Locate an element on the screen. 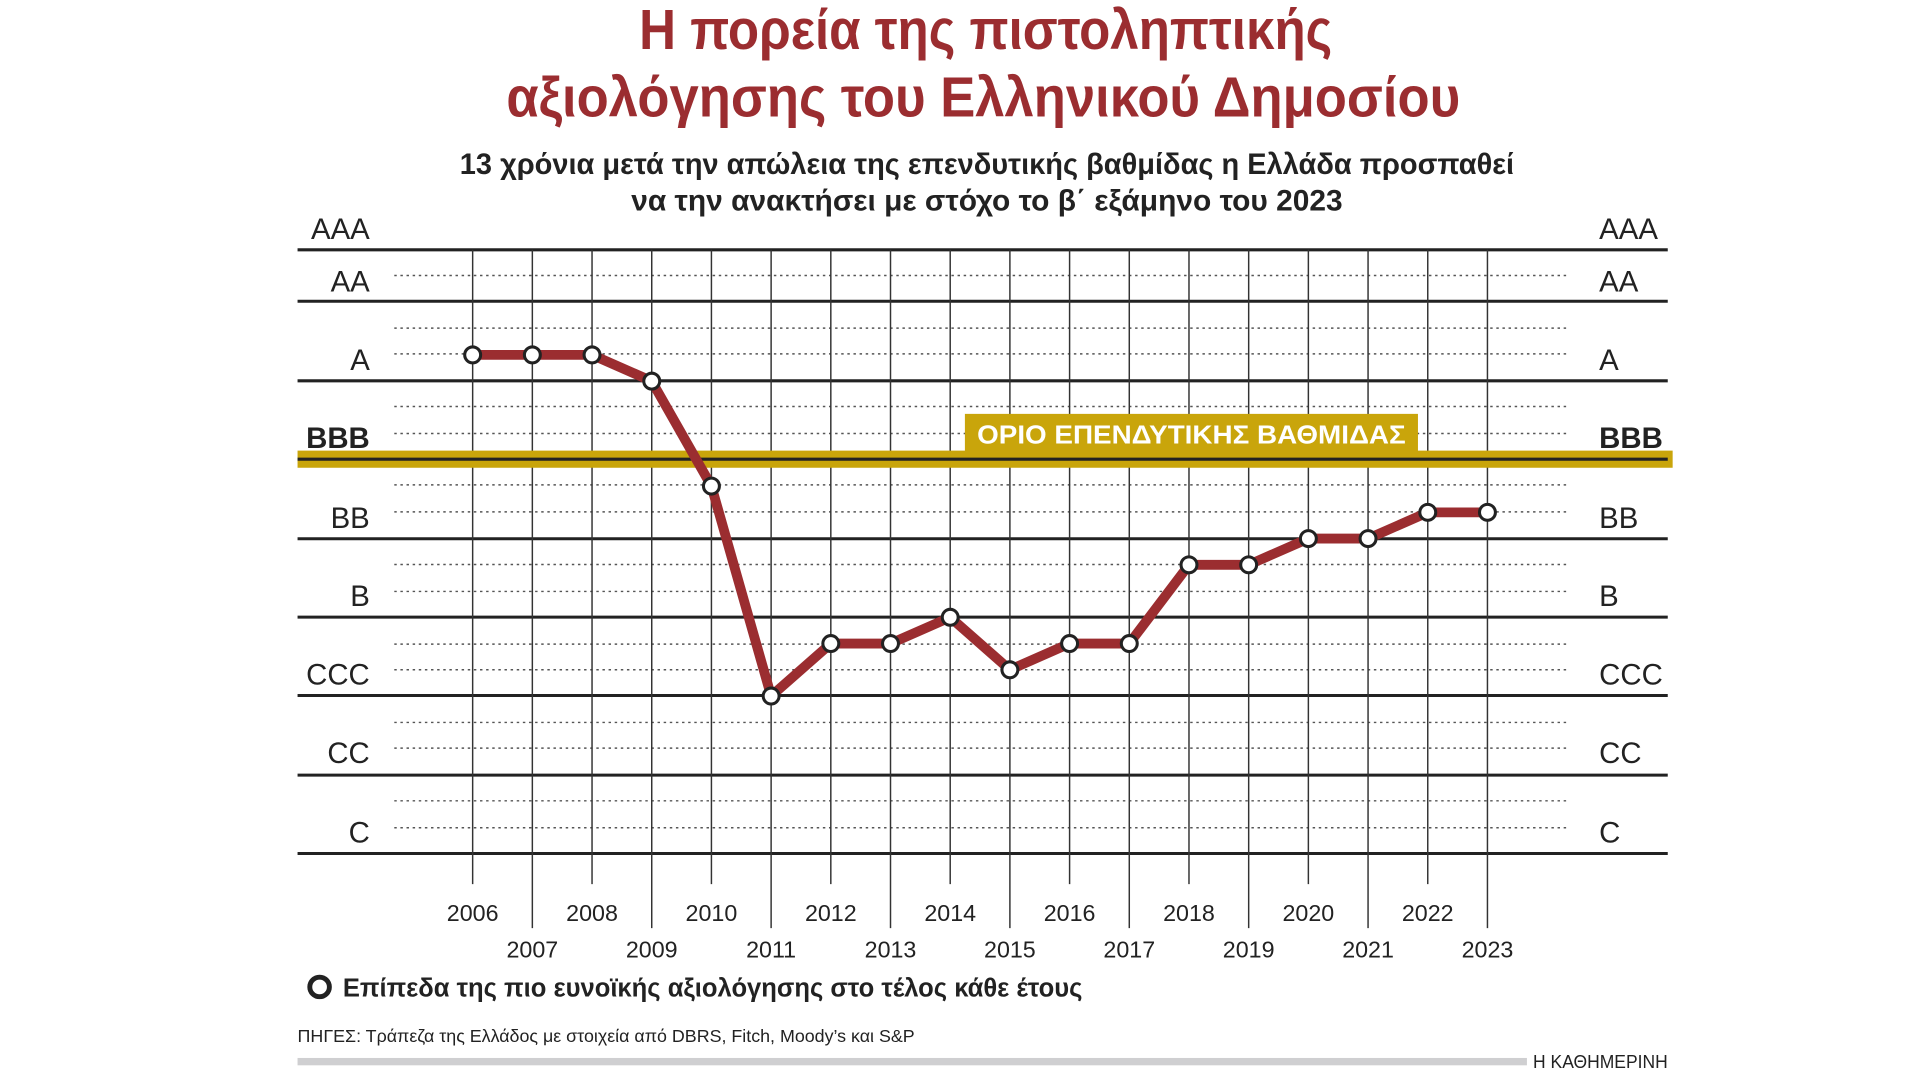 The width and height of the screenshot is (1920, 1080). x-tick-label: 2013 is located at coordinates (891, 950).